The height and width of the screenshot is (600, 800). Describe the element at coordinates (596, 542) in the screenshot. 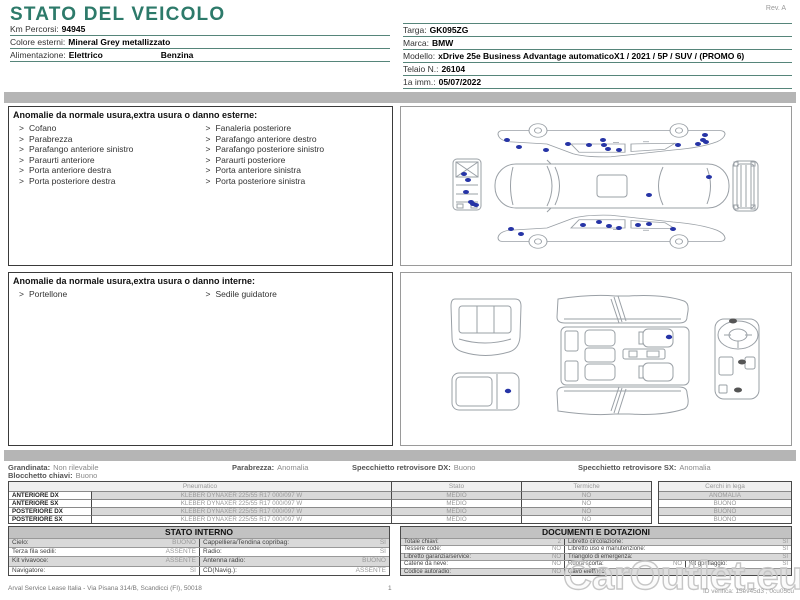

I see `table-row: Totale chiavi: 2 Libretto circolazione: SI` at that location.